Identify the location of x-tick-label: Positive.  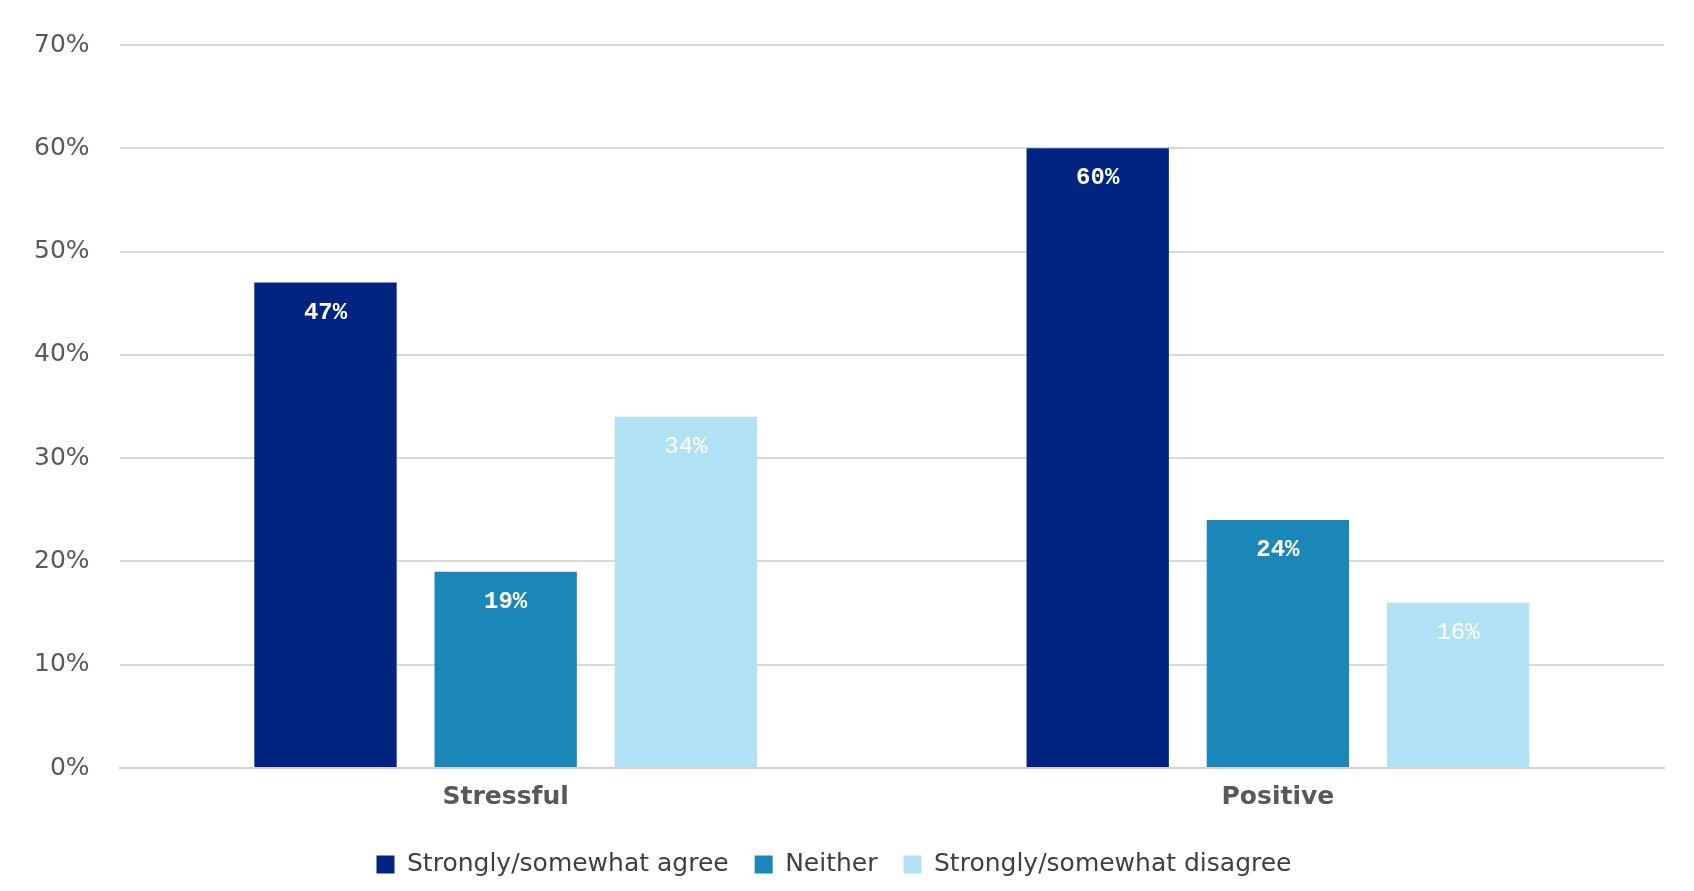
(1278, 795).